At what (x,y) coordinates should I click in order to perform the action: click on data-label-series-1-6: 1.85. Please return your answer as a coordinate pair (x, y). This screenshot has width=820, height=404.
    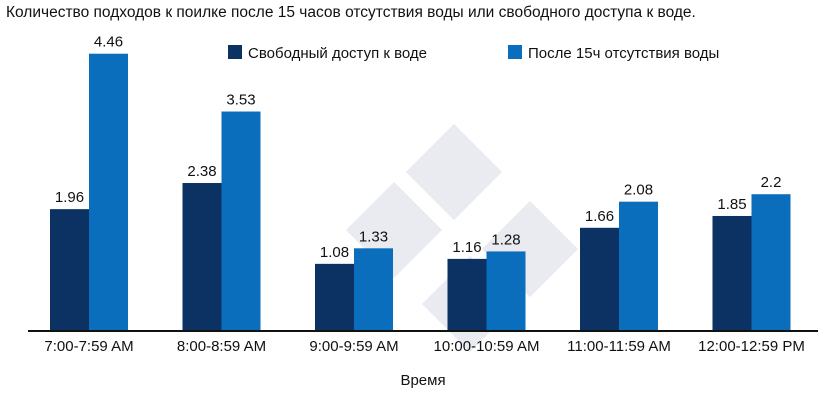
    Looking at the image, I should click on (731, 204).